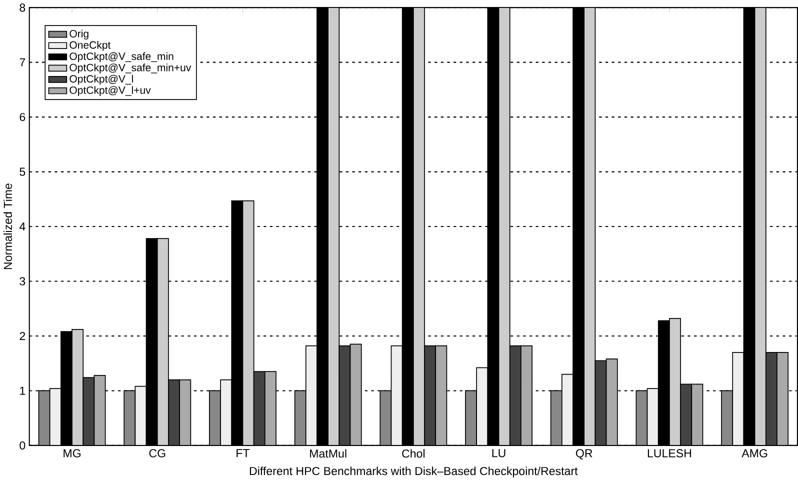 This screenshot has height=481, width=798. What do you see at coordinates (584, 454) in the screenshot?
I see `x-tick-label: QR` at bounding box center [584, 454].